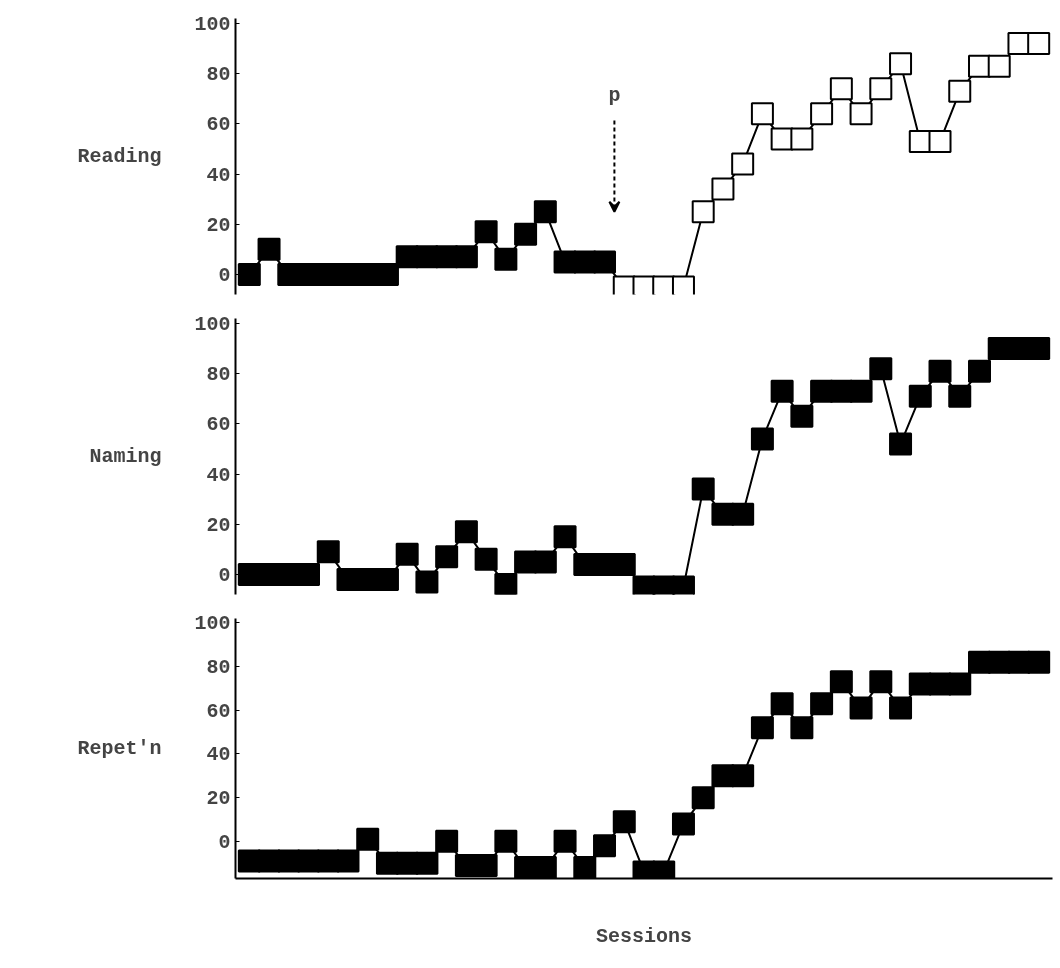  Describe the element at coordinates (119, 748) in the screenshot. I see `y-axis-title: Repet'n` at that location.